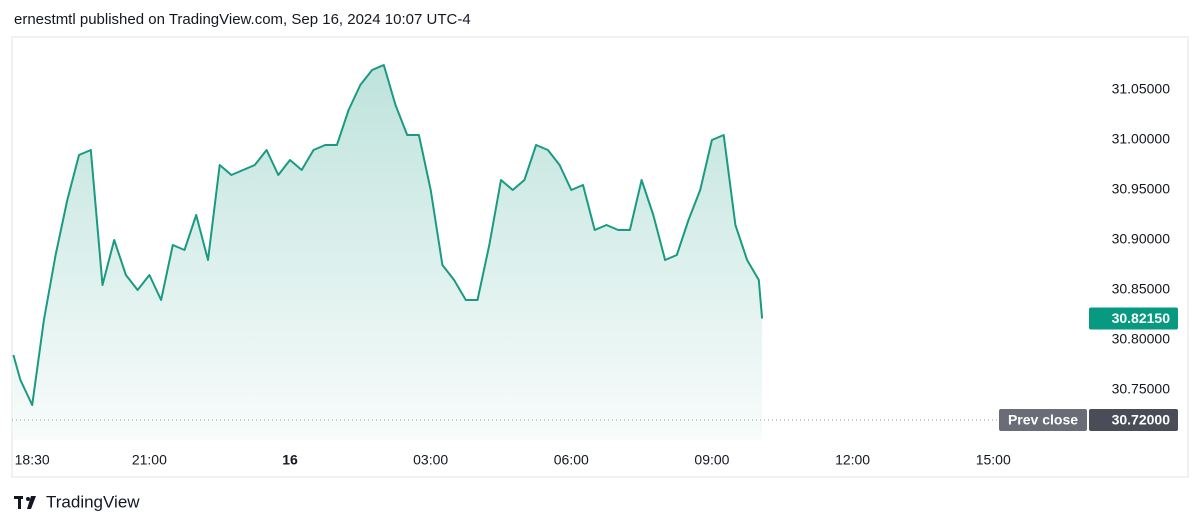  I want to click on prev-close-name-box, so click(1043, 420).